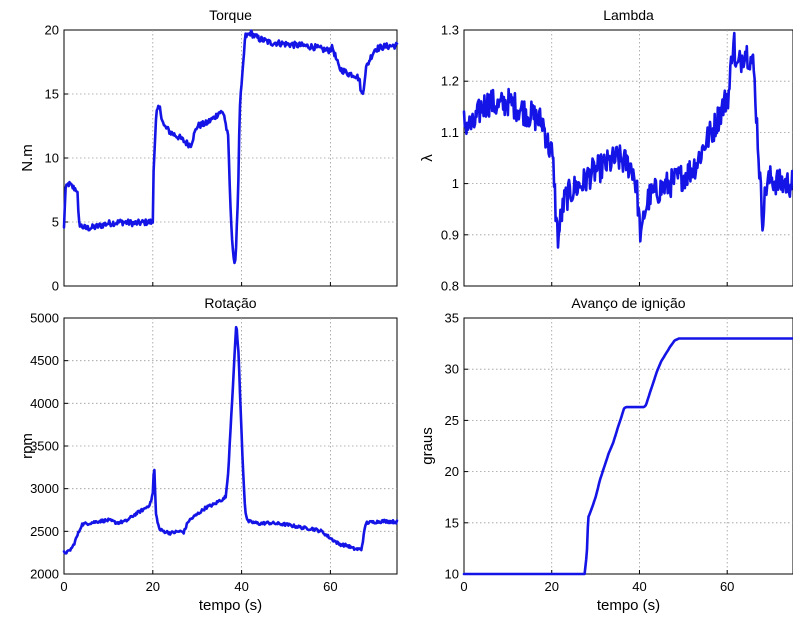 The image size is (793, 619). I want to click on y-tick-label: 5000, so click(44, 318).